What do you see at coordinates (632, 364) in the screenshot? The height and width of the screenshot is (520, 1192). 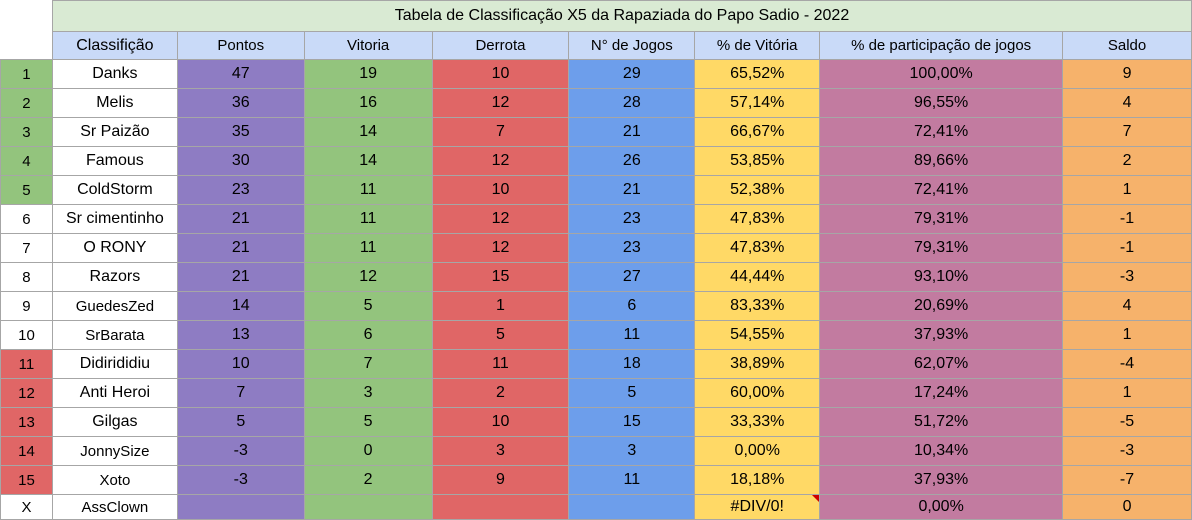 I see `cell-jogos: 18` at bounding box center [632, 364].